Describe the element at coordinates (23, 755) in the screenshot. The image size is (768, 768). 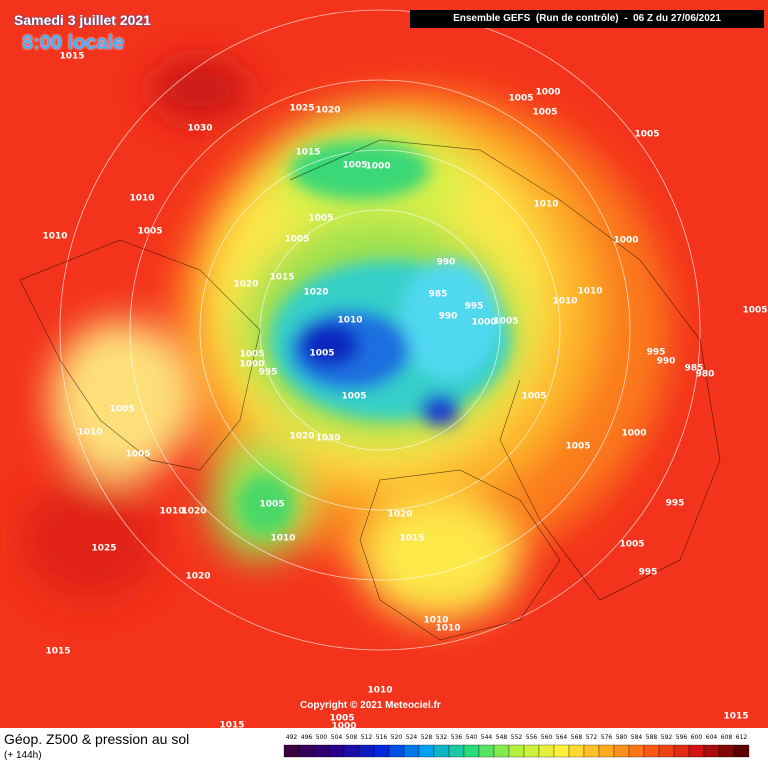
I see `footer-lead: (+ 144h)` at that location.